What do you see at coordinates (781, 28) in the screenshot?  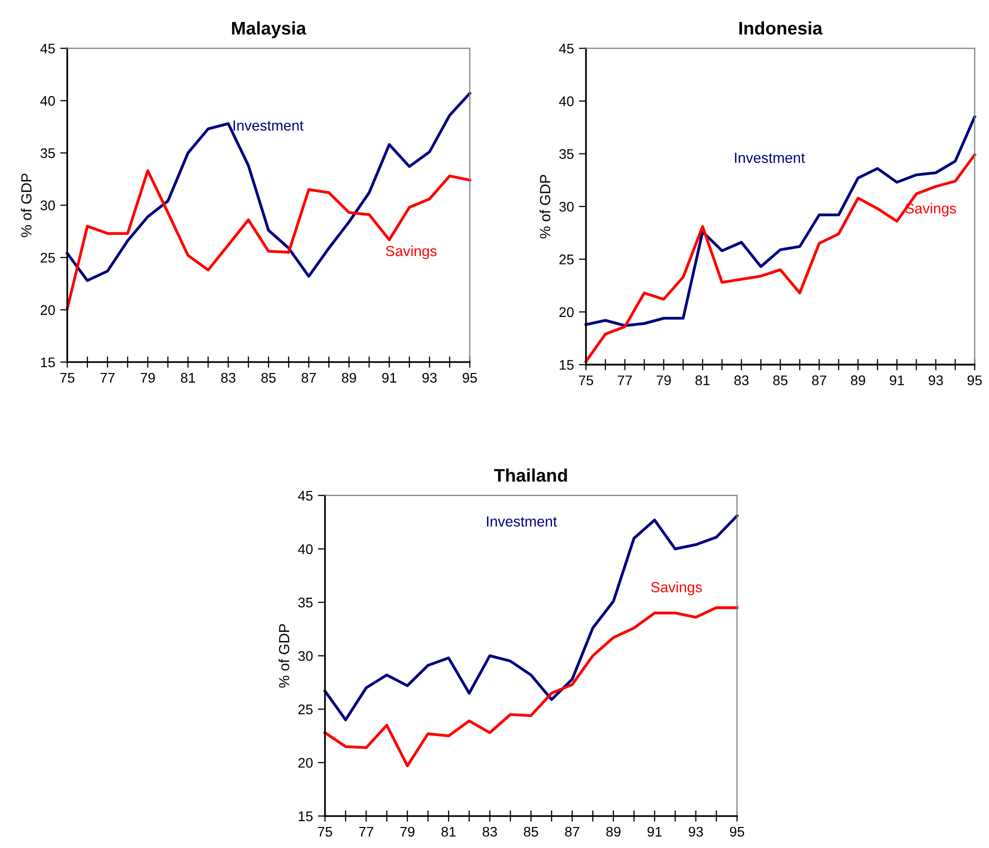 I see `chart-title: Indonesia` at bounding box center [781, 28].